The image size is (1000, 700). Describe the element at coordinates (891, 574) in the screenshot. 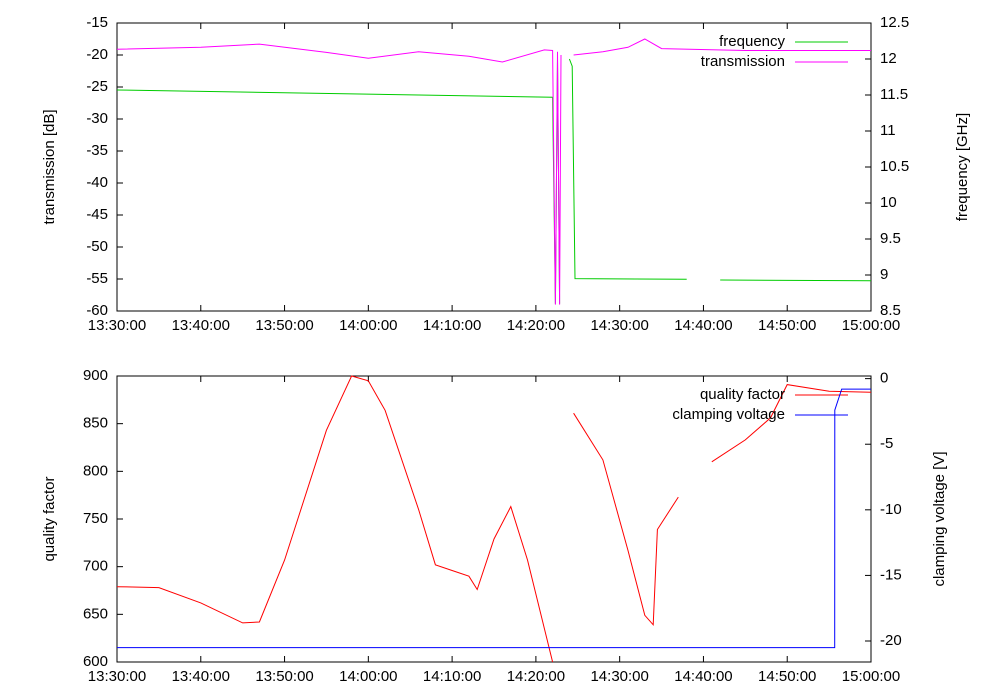

I see `y2-tick-label: -15` at that location.